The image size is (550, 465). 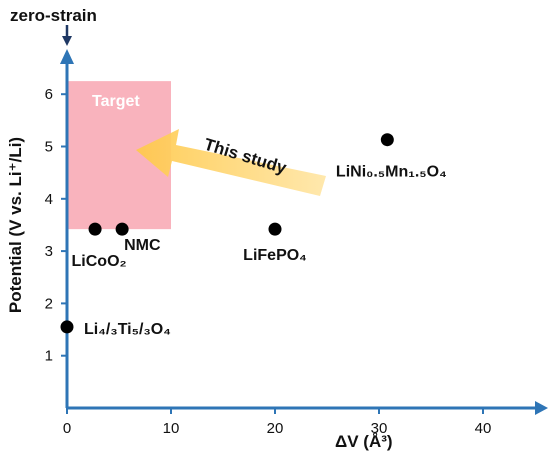 What do you see at coordinates (364, 441) in the screenshot?
I see `x-axis-title: ΔV (Å³)` at bounding box center [364, 441].